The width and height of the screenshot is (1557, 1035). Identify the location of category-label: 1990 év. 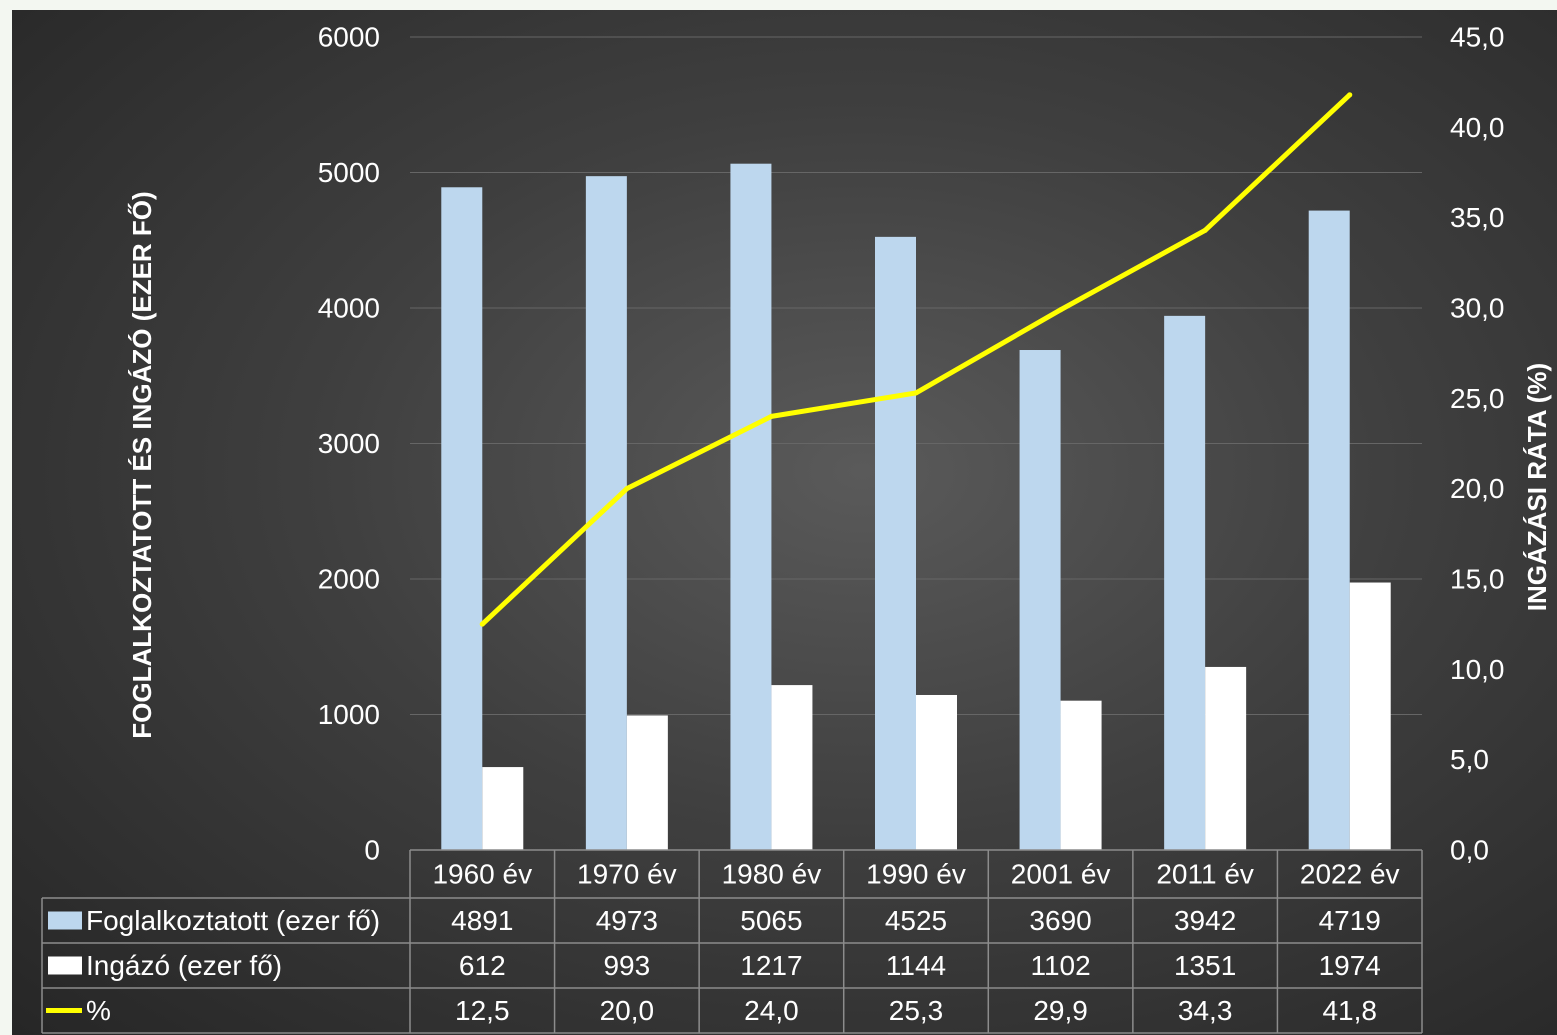
(916, 874).